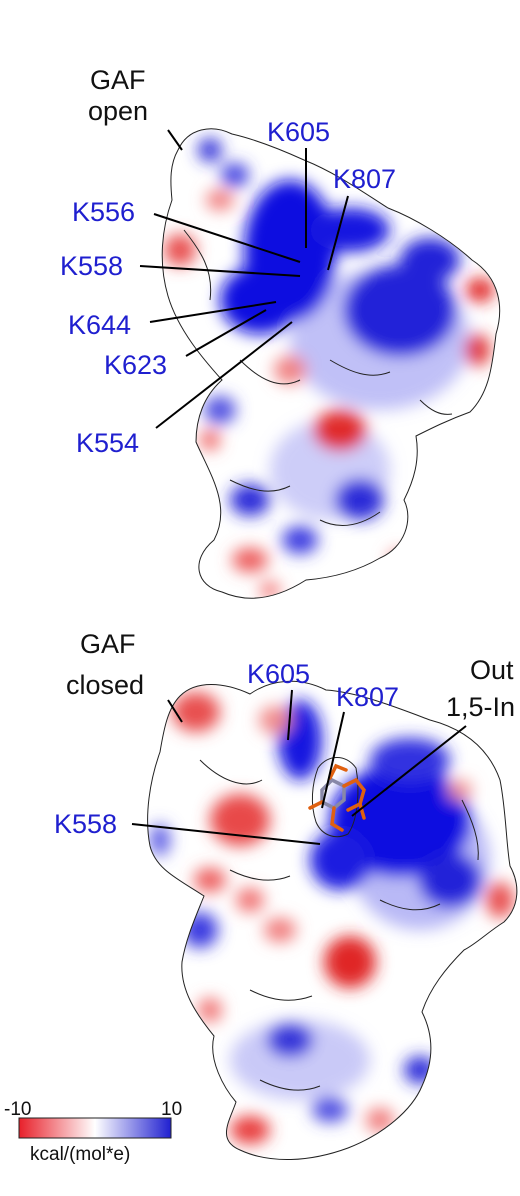  Describe the element at coordinates (91, 266) in the screenshot. I see `residue-label-k558-open: K558` at that location.